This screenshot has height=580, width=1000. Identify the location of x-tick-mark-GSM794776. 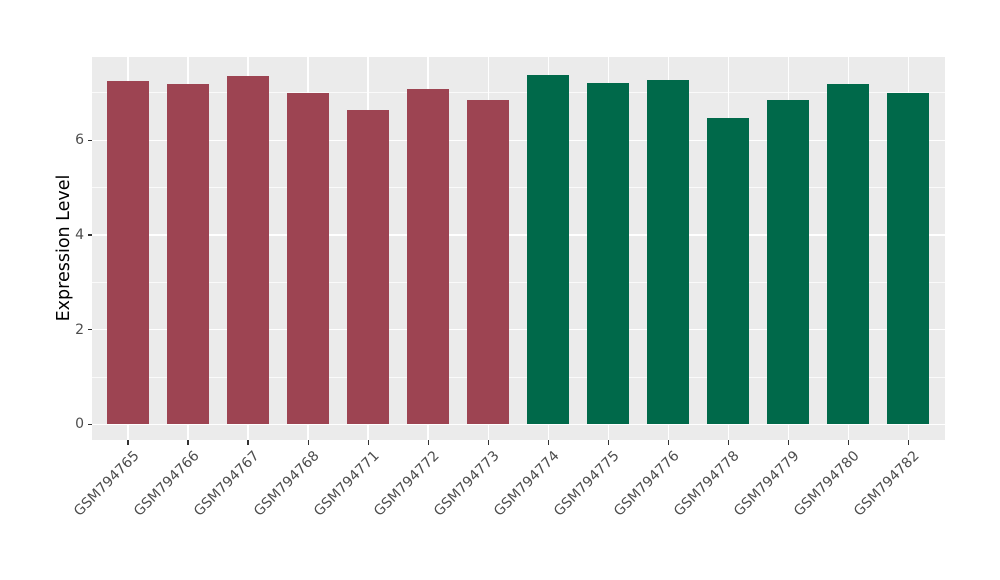
(668, 442).